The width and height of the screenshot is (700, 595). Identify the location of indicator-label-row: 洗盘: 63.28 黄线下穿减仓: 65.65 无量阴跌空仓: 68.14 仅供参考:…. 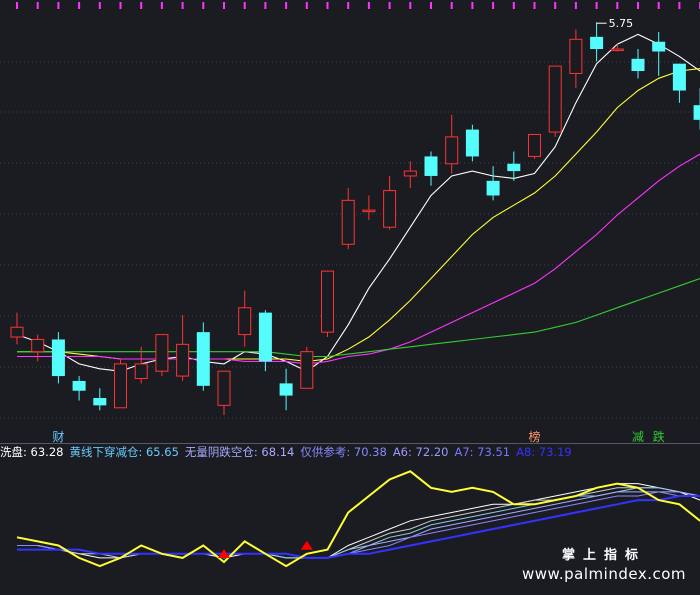
(289, 452).